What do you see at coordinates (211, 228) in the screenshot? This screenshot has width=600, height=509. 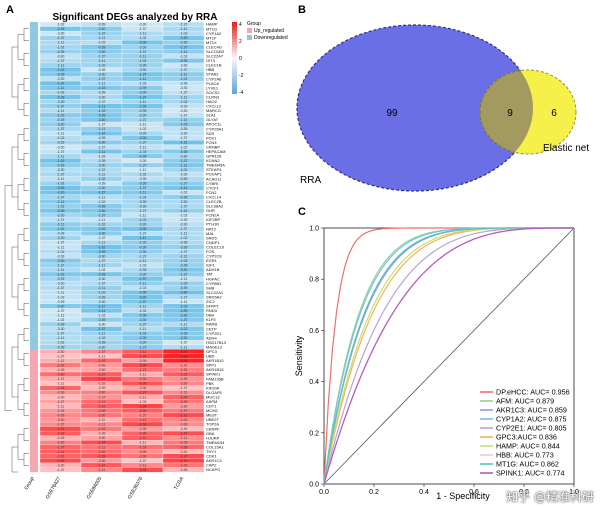 I see `gene-label: NAT2` at bounding box center [211, 228].